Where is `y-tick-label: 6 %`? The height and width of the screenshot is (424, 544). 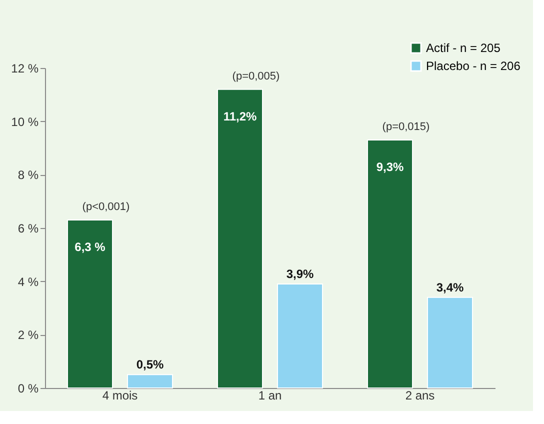
y-tick-label: 6 % is located at coordinates (28, 229).